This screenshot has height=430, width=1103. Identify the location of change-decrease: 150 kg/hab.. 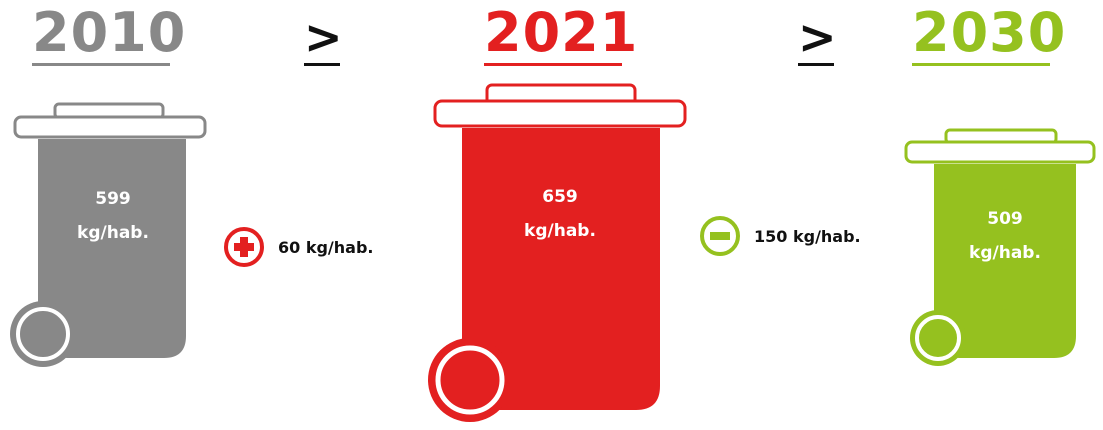
(779, 236).